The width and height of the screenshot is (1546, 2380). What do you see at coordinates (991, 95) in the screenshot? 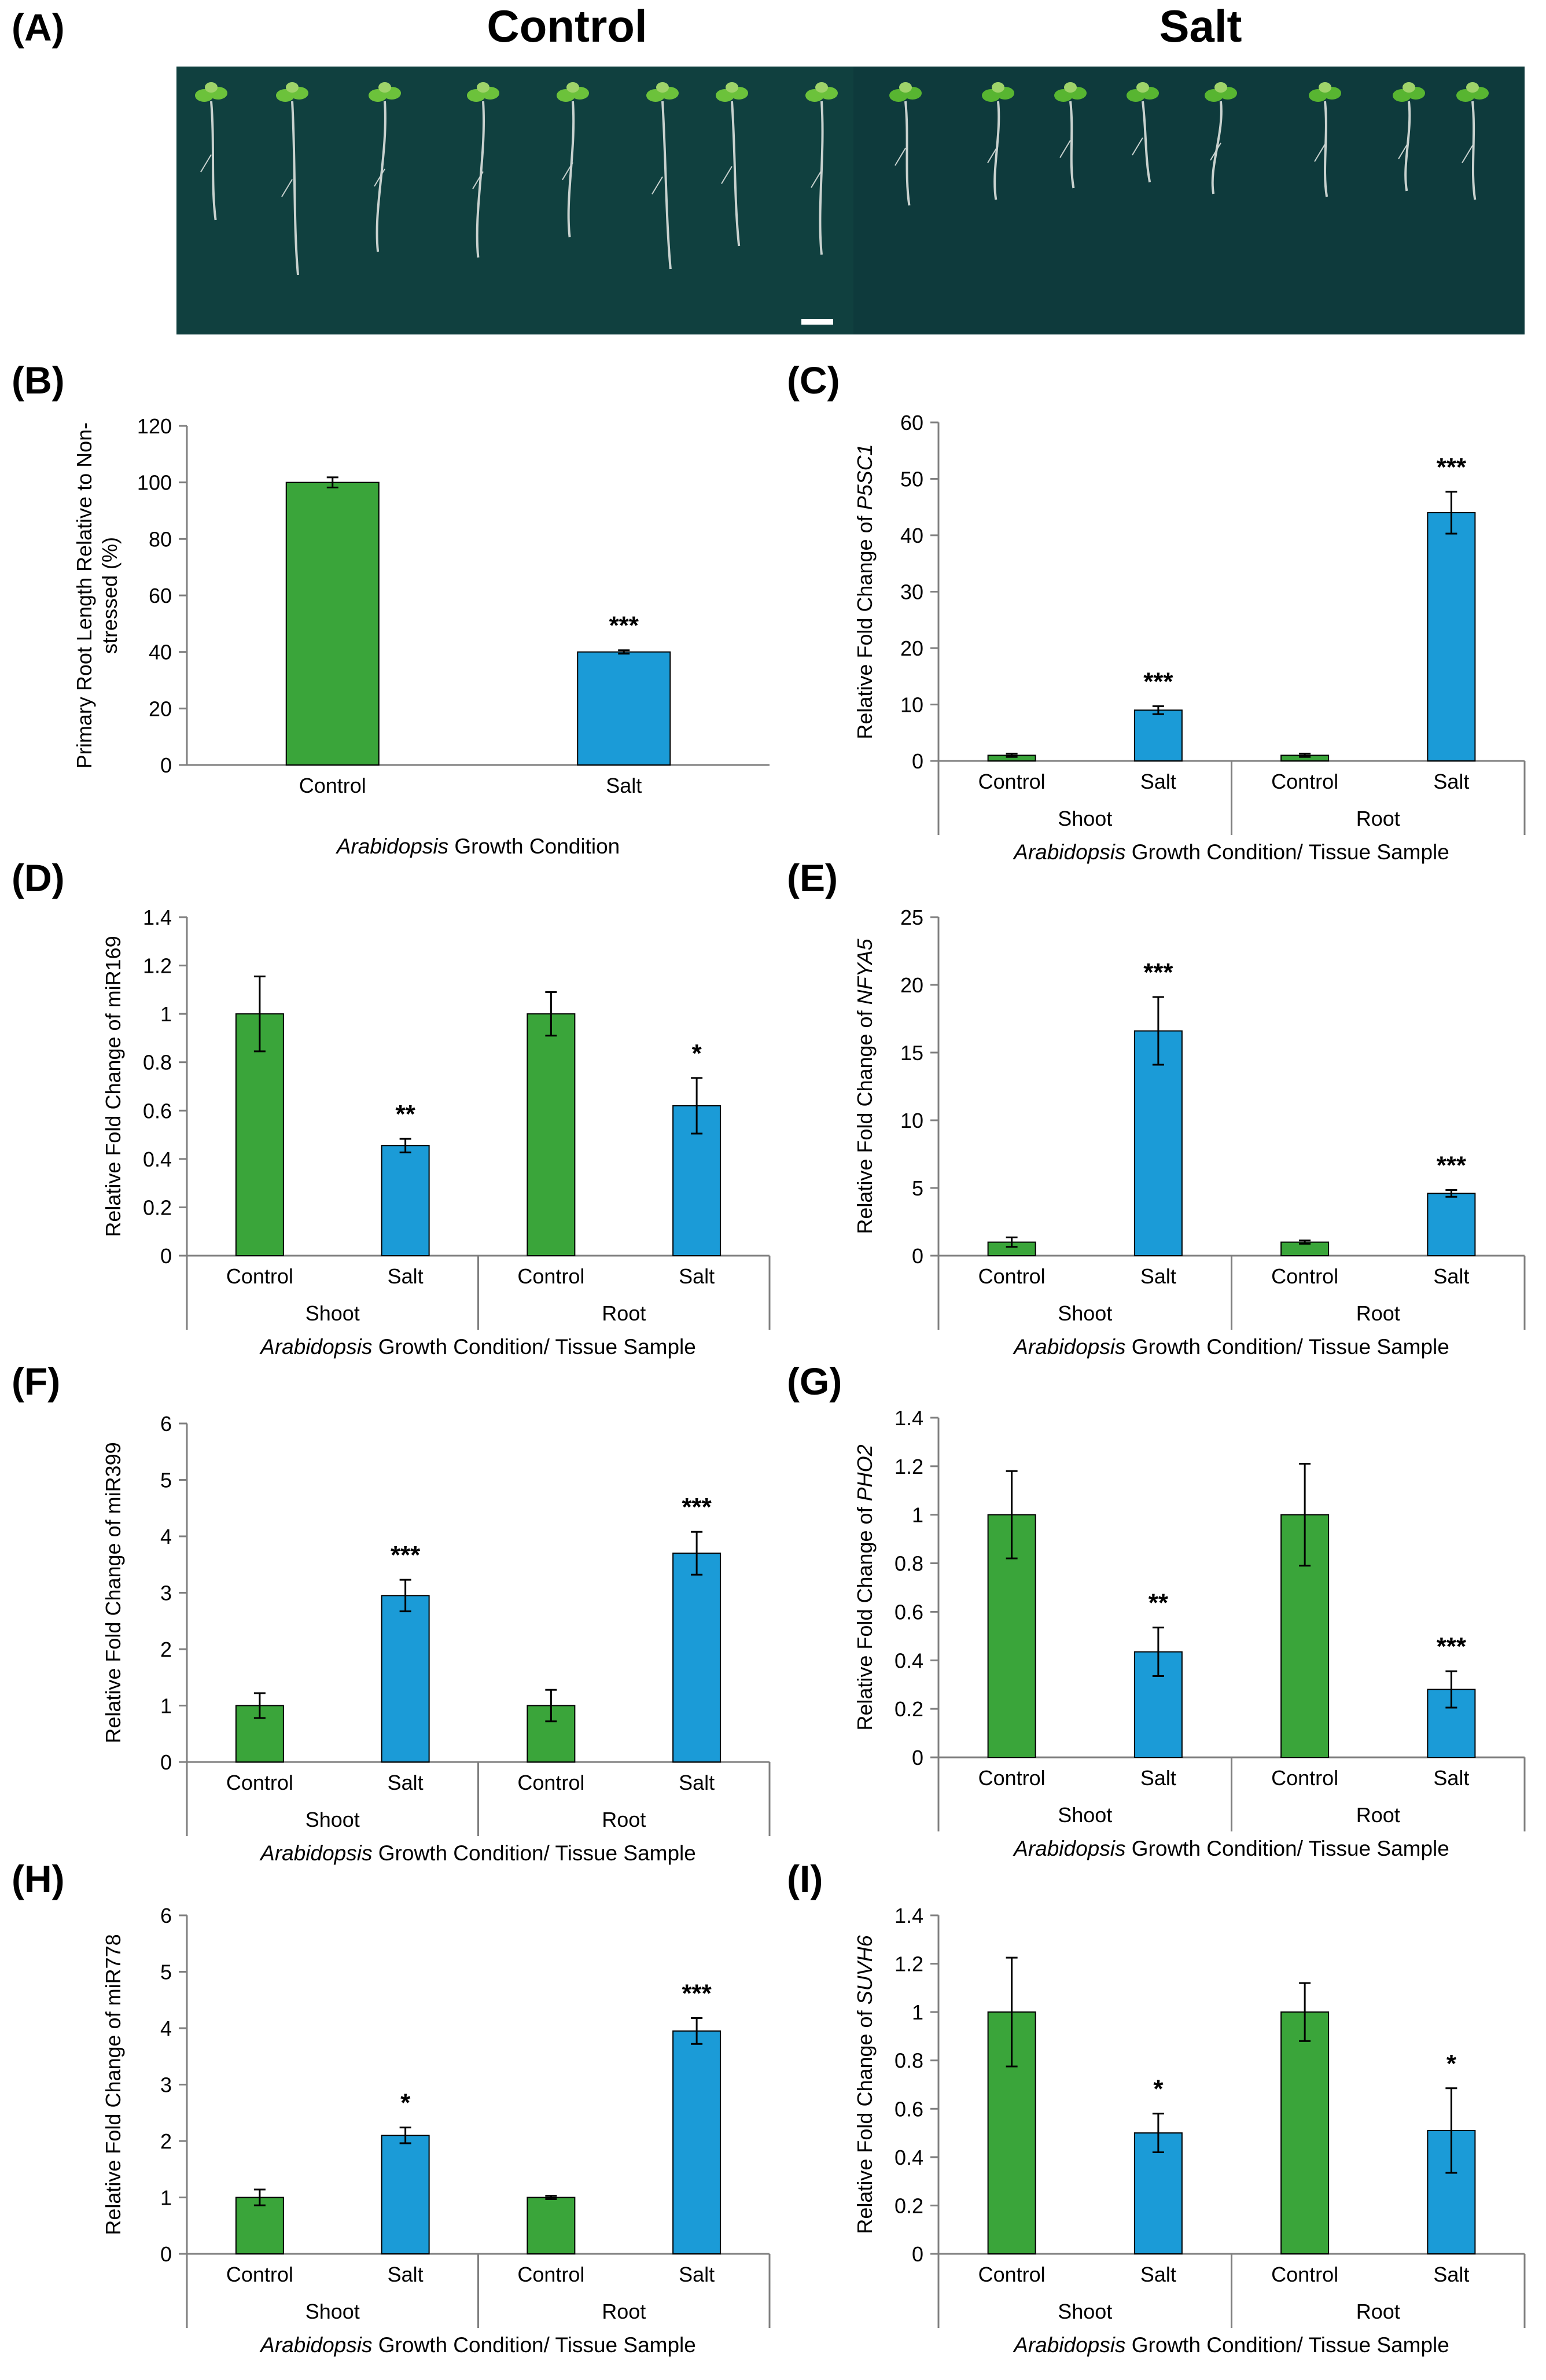
I see `salt-seedling-2-leaf-left` at bounding box center [991, 95].